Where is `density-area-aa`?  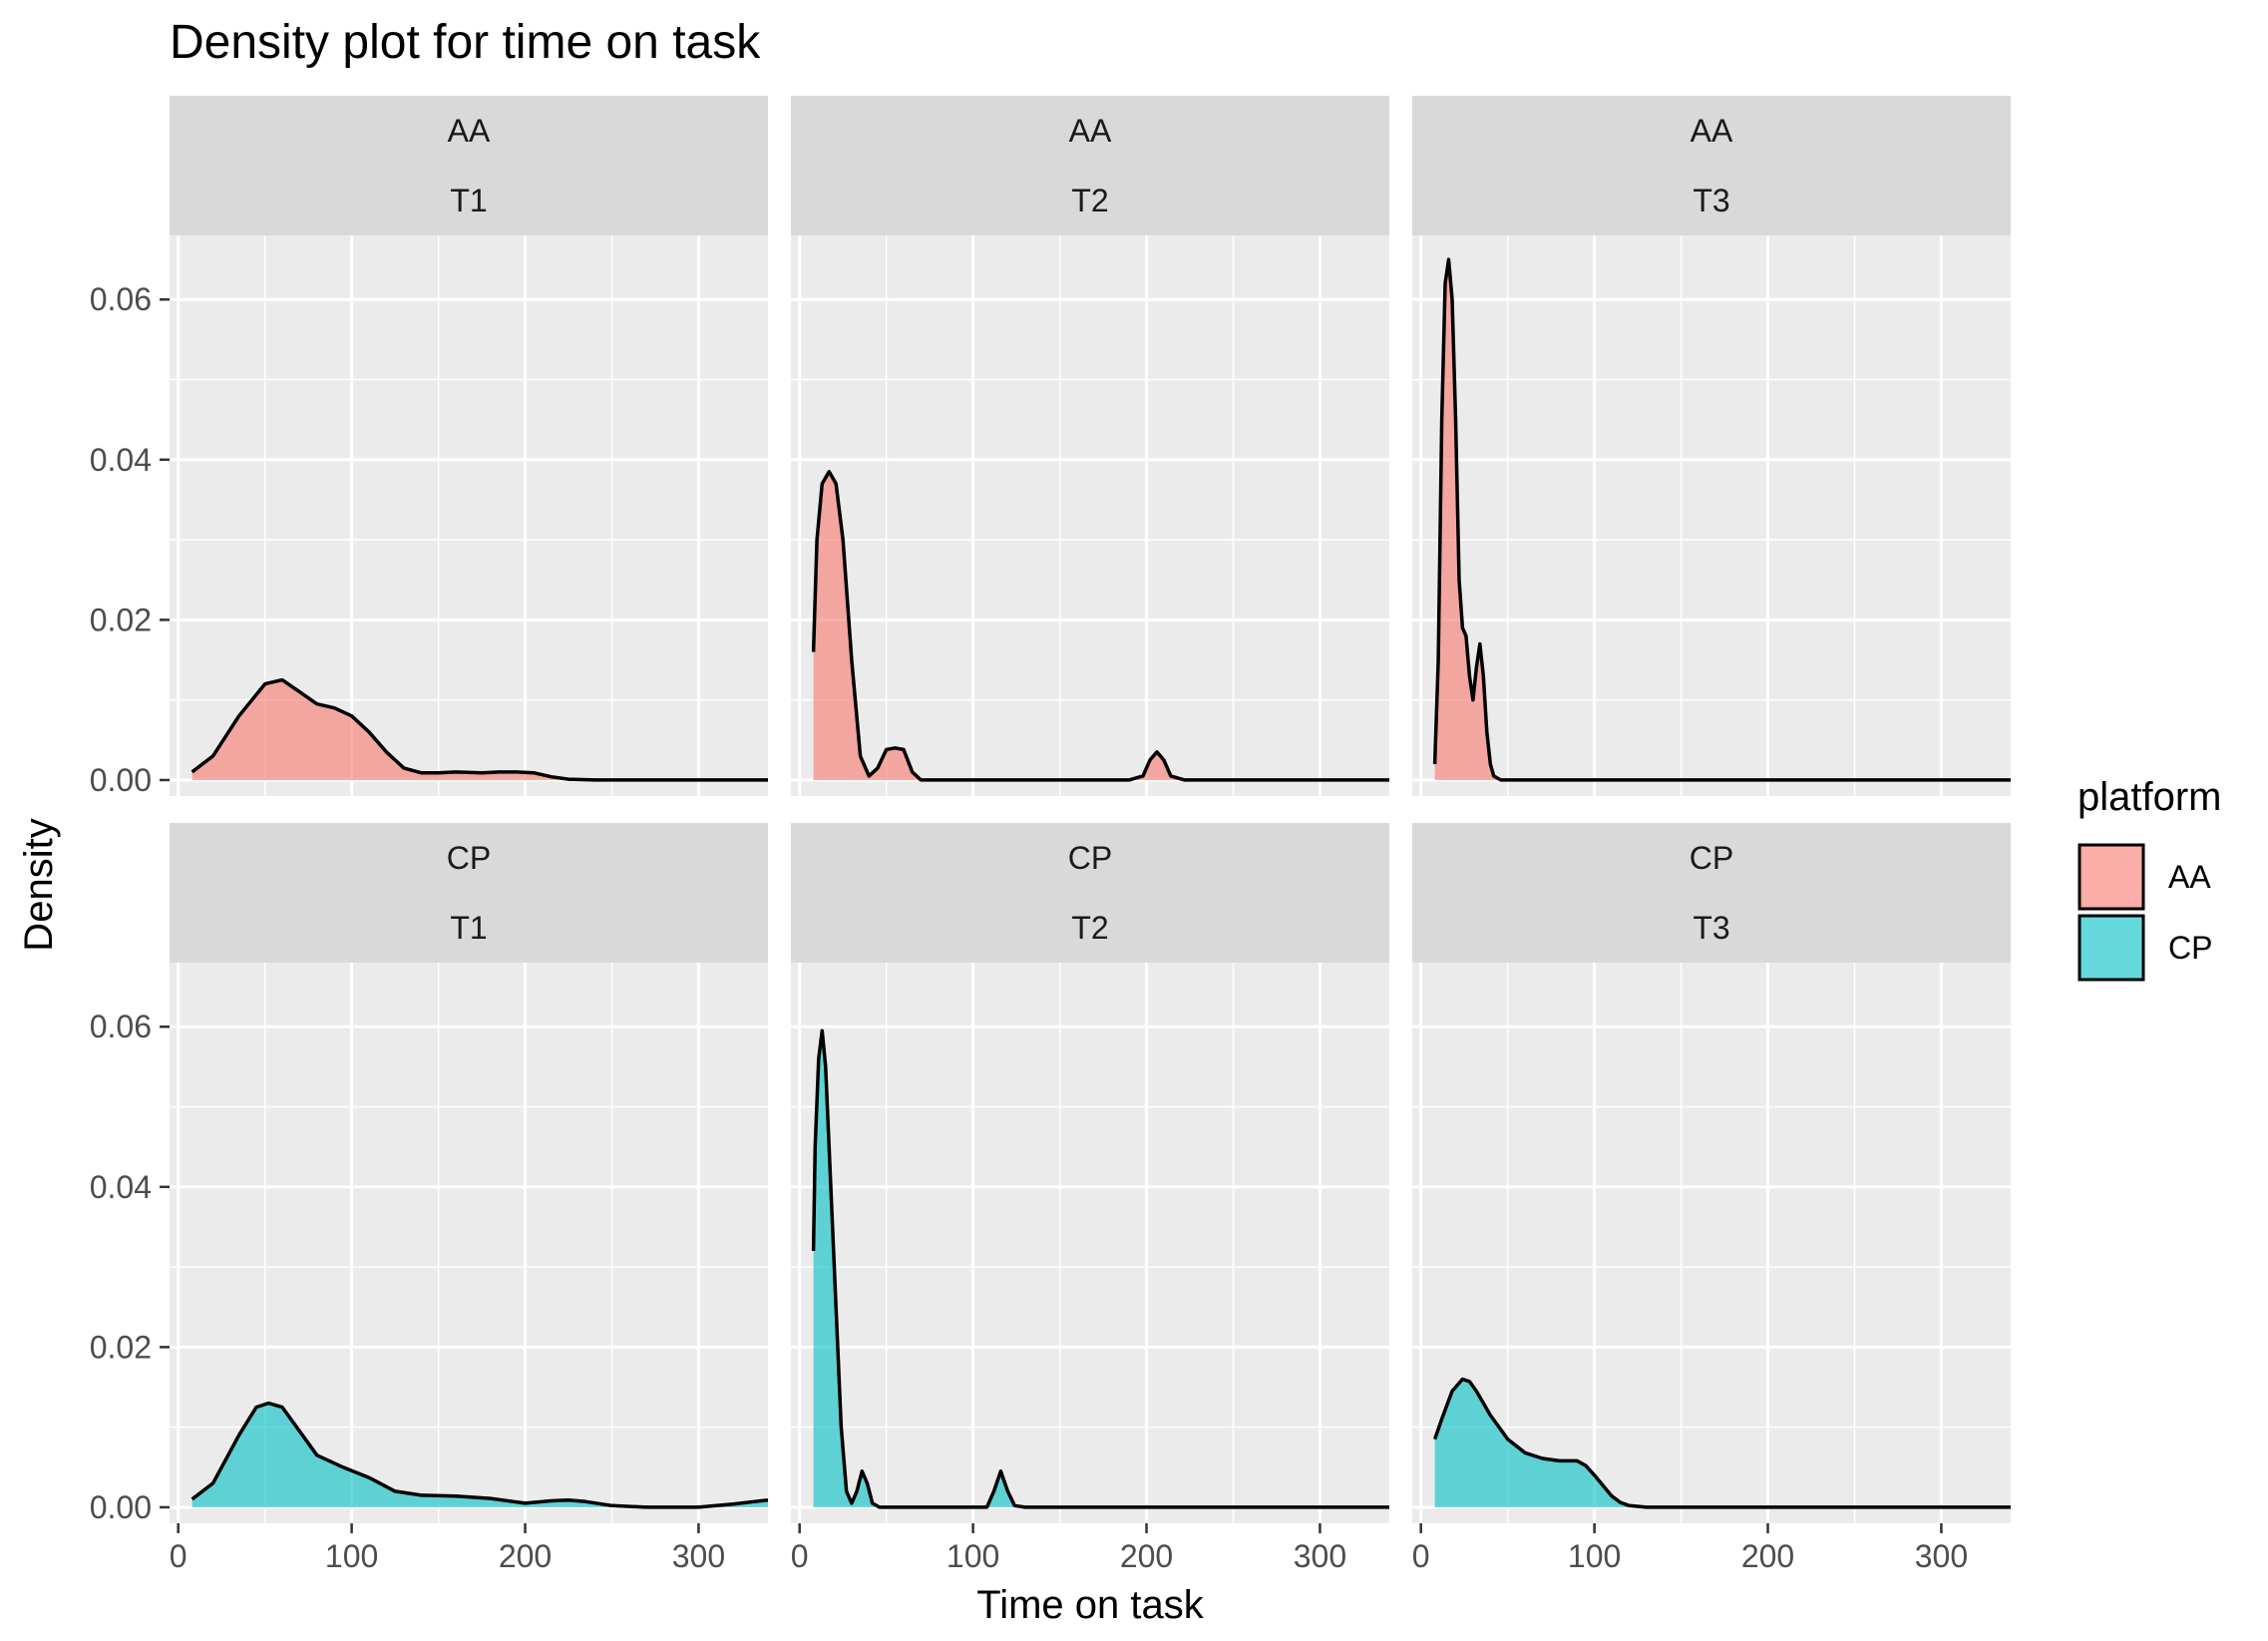
density-area-aa is located at coordinates (480, 730).